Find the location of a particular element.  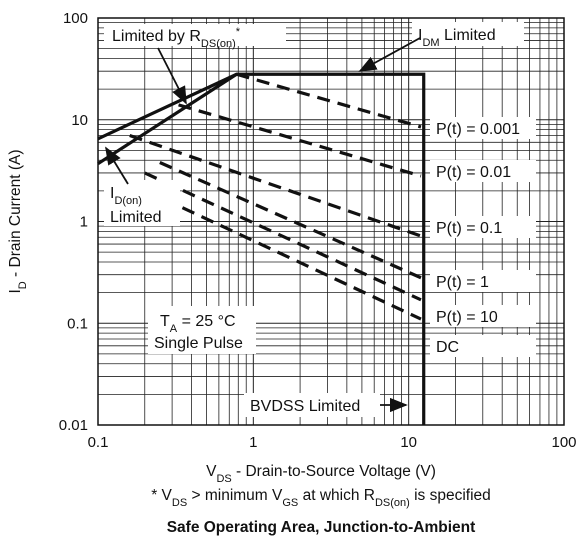

x-tick-label: 10 is located at coordinates (408, 442).